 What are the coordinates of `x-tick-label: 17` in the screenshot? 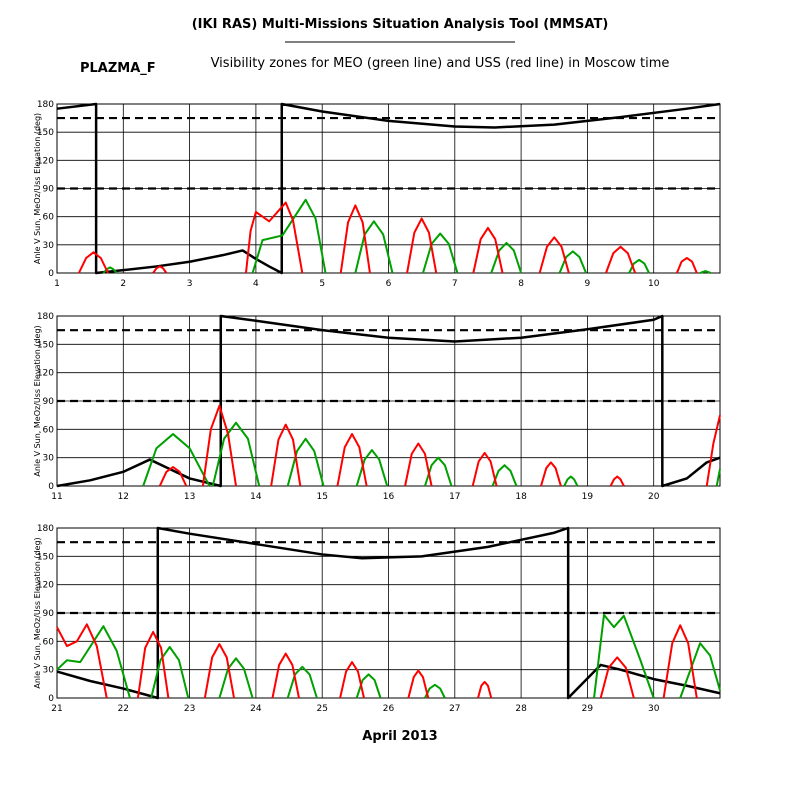 It's located at (454, 497).